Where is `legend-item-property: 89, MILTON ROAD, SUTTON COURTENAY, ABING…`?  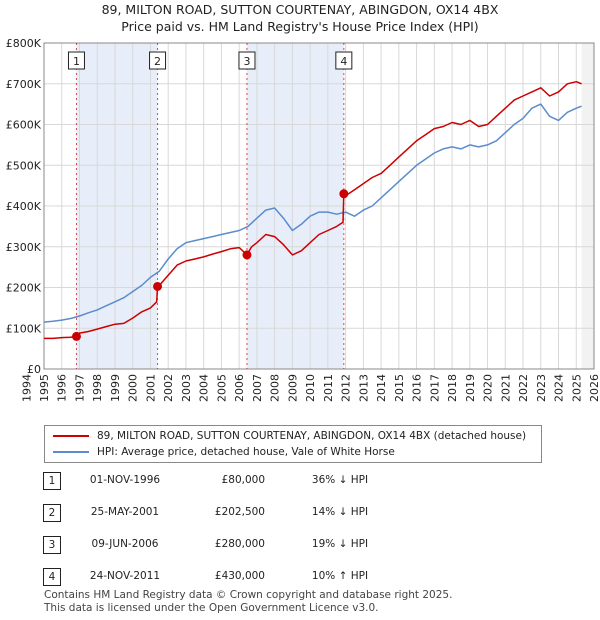
legend-item-property: 89, MILTON ROAD, SUTTON COURTENAY, ABING… is located at coordinates (289, 436).